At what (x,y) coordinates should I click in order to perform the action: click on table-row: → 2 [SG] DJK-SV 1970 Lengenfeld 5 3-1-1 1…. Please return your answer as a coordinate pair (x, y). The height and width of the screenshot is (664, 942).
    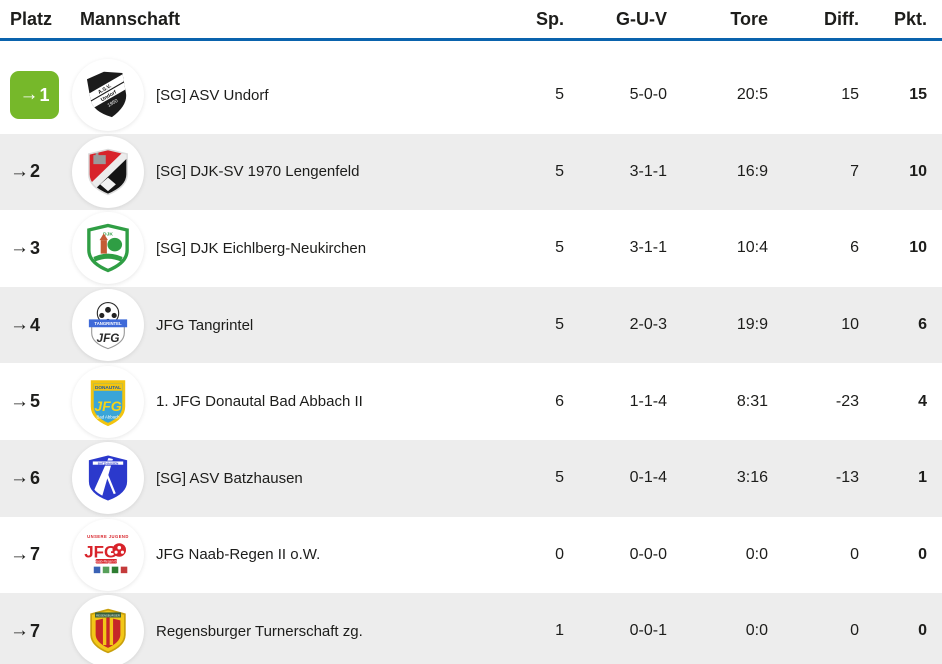
    Looking at the image, I should click on (471, 172).